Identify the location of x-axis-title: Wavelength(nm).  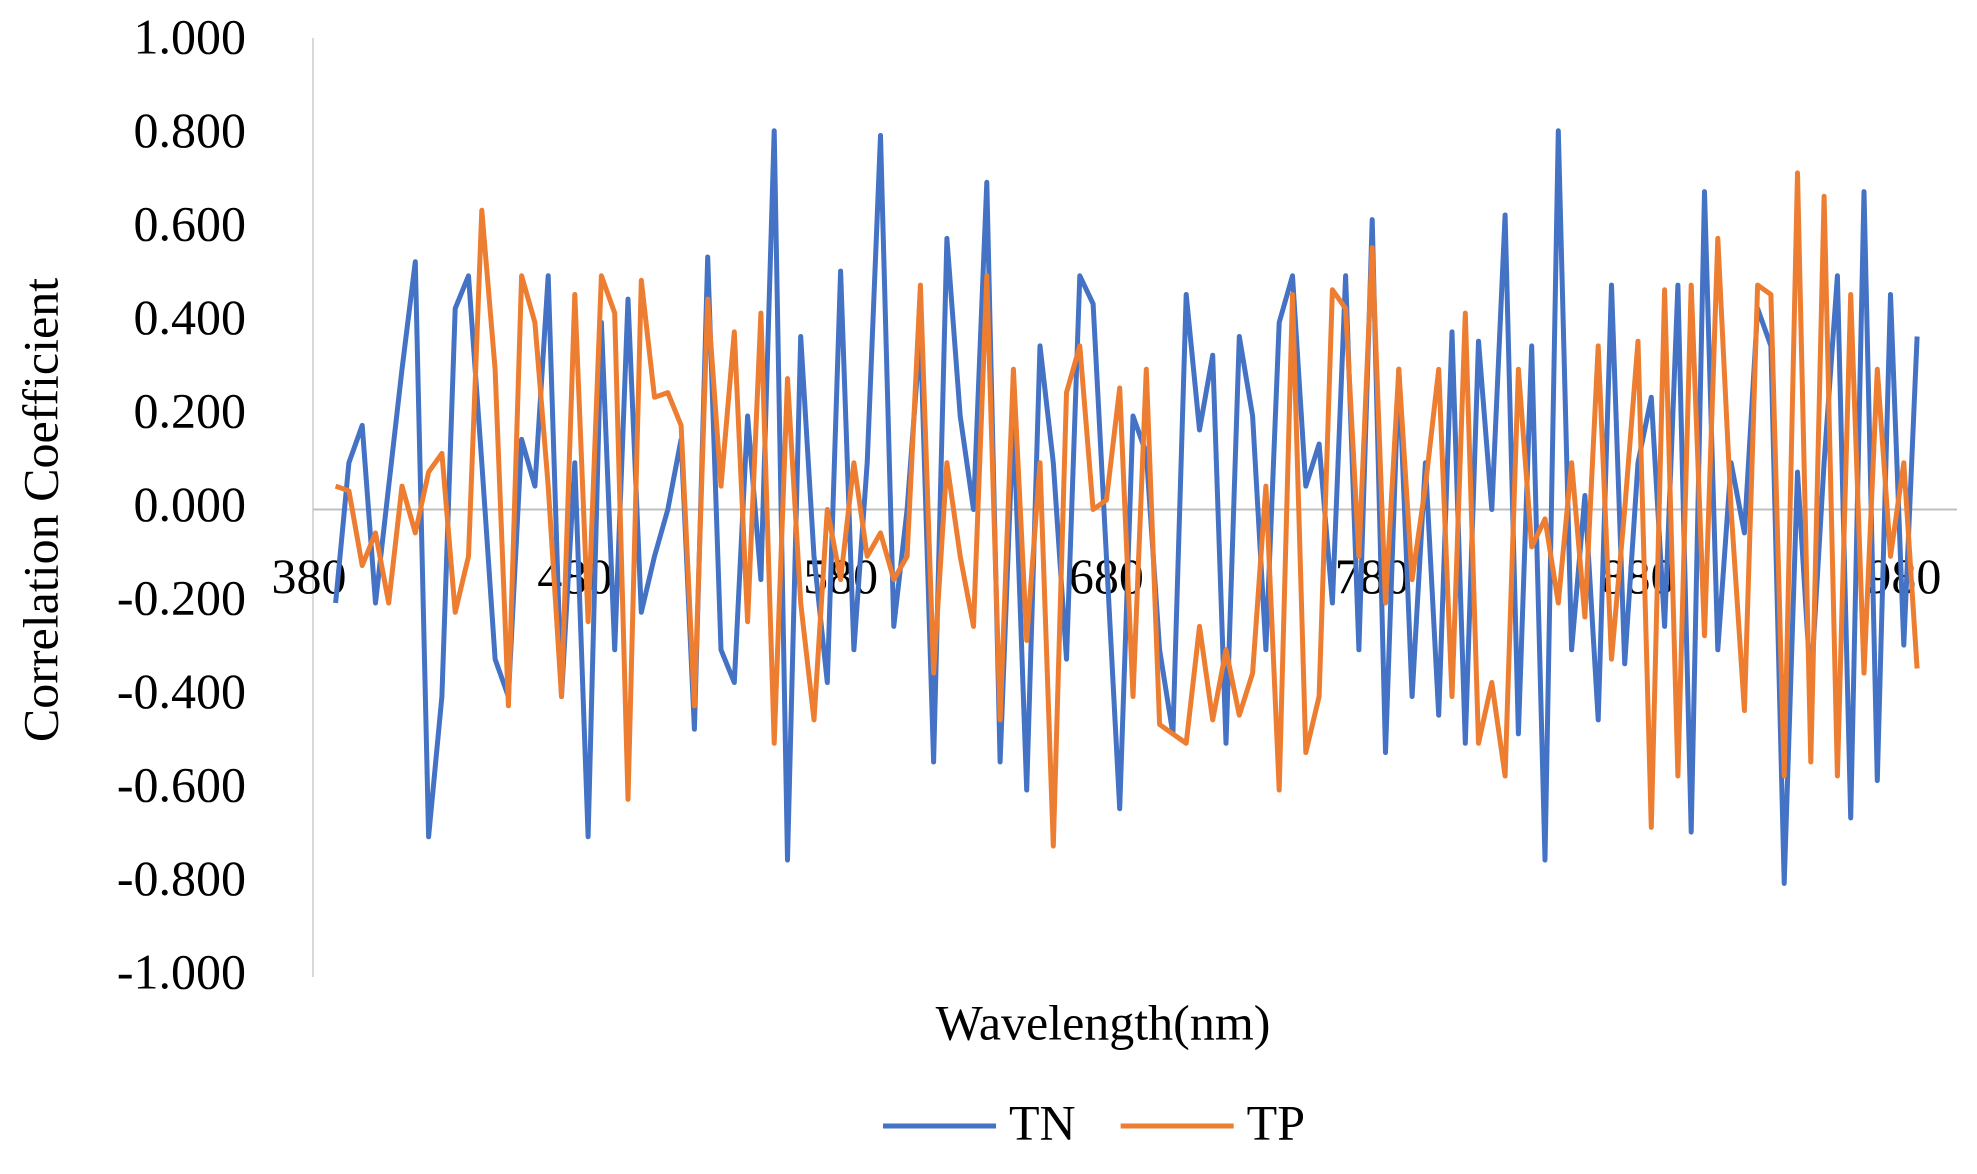
(1103, 1022).